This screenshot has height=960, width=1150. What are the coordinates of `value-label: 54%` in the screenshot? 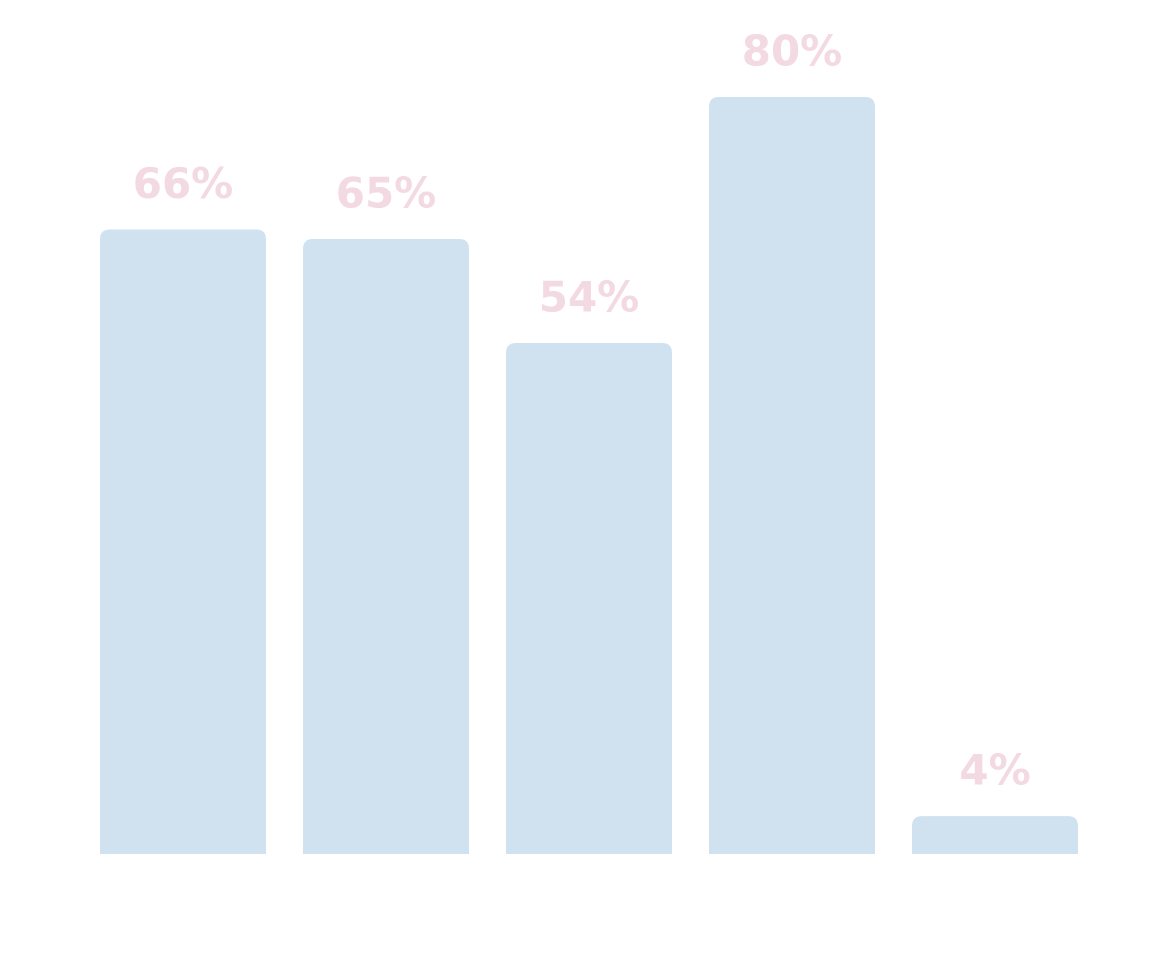 It's located at (589, 297).